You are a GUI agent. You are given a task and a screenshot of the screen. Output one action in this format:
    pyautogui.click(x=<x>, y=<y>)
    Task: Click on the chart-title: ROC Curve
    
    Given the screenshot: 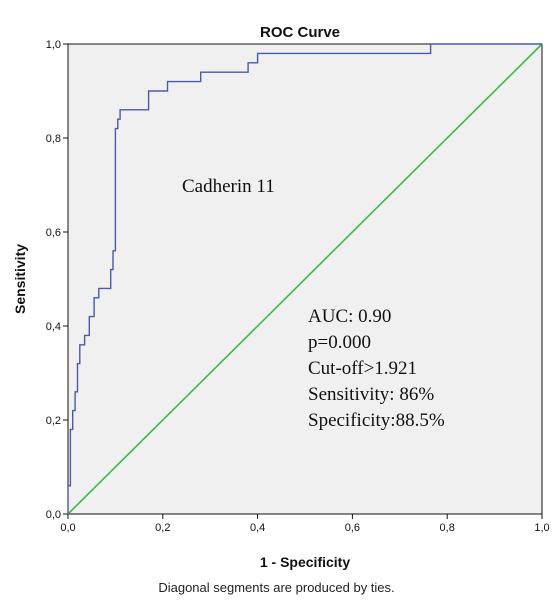 What is the action you would take?
    pyautogui.click(x=300, y=32)
    